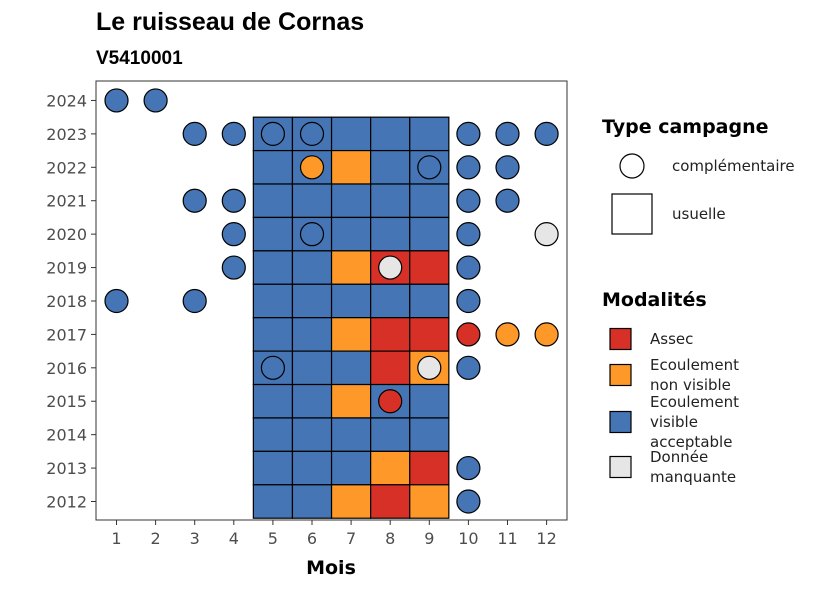 The height and width of the screenshot is (590, 826). Describe the element at coordinates (654, 300) in the screenshot. I see `legend-modalites-title: Modalités` at that location.